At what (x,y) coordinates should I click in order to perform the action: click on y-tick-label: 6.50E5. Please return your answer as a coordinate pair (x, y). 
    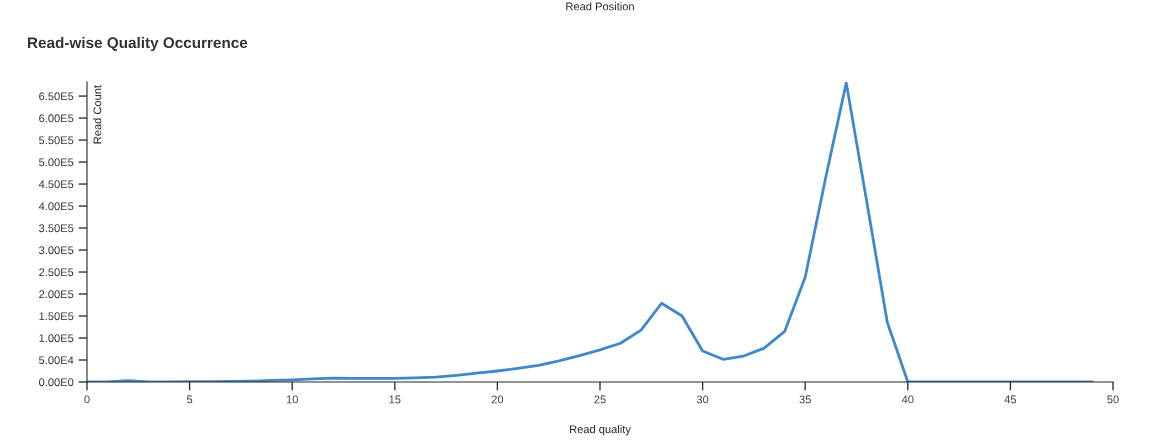
    Looking at the image, I should click on (56, 96).